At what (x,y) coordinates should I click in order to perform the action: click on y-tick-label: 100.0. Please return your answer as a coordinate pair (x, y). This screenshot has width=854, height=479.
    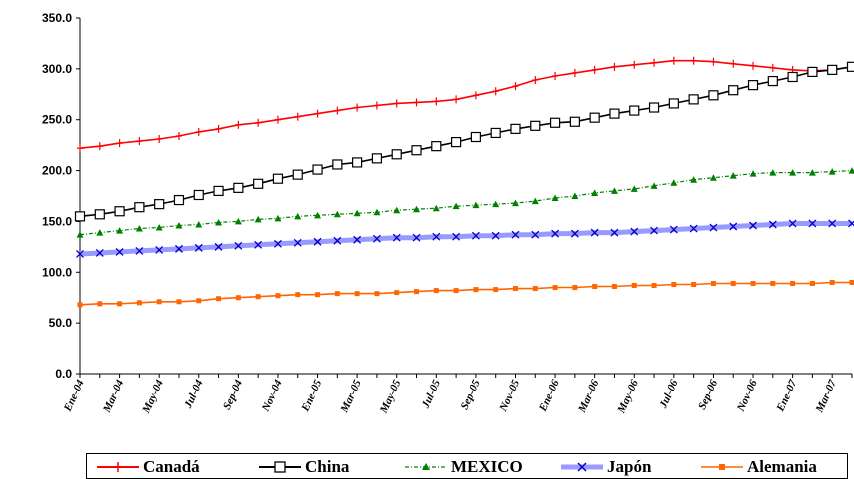
    Looking at the image, I should click on (57, 272).